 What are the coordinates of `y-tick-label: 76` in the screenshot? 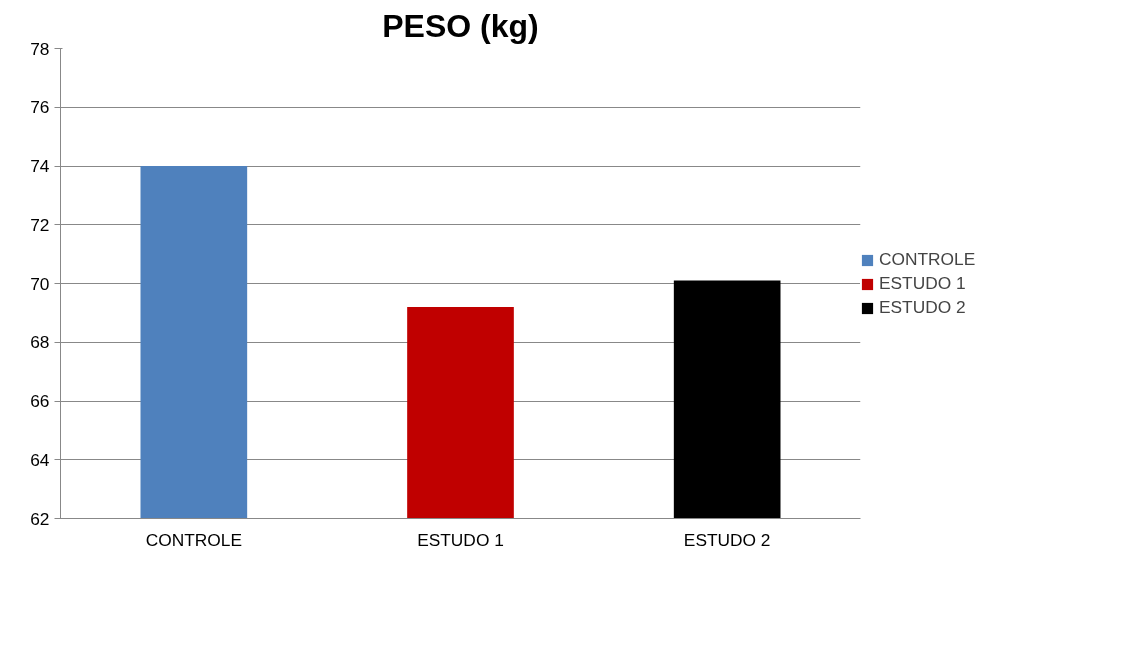 It's located at (40, 107).